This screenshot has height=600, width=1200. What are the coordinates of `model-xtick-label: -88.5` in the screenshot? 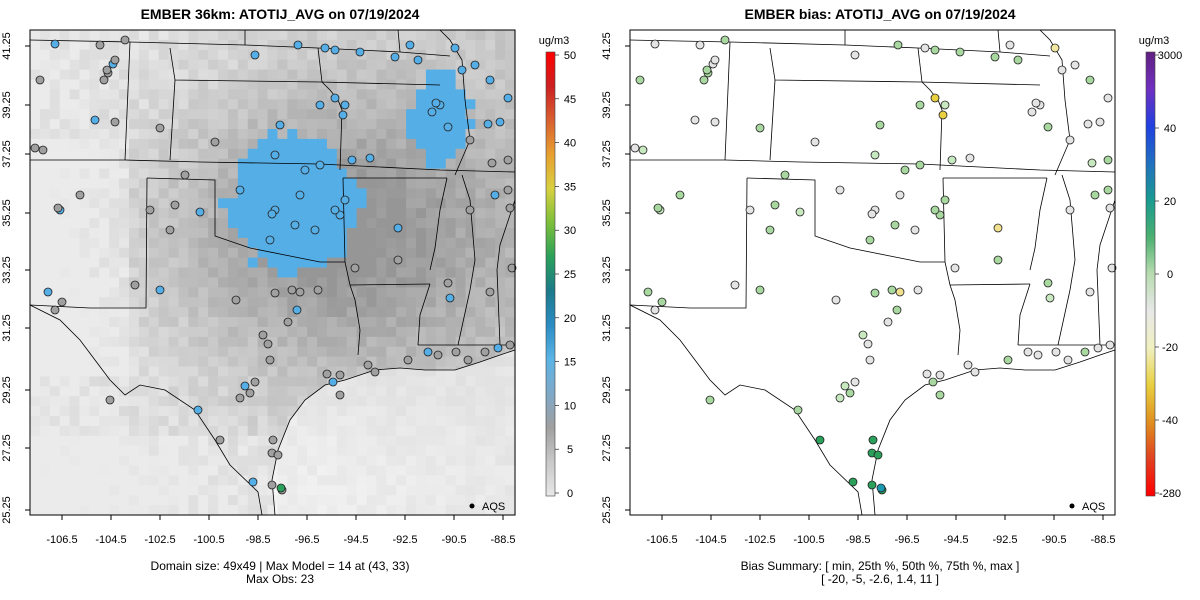 It's located at (502, 540).